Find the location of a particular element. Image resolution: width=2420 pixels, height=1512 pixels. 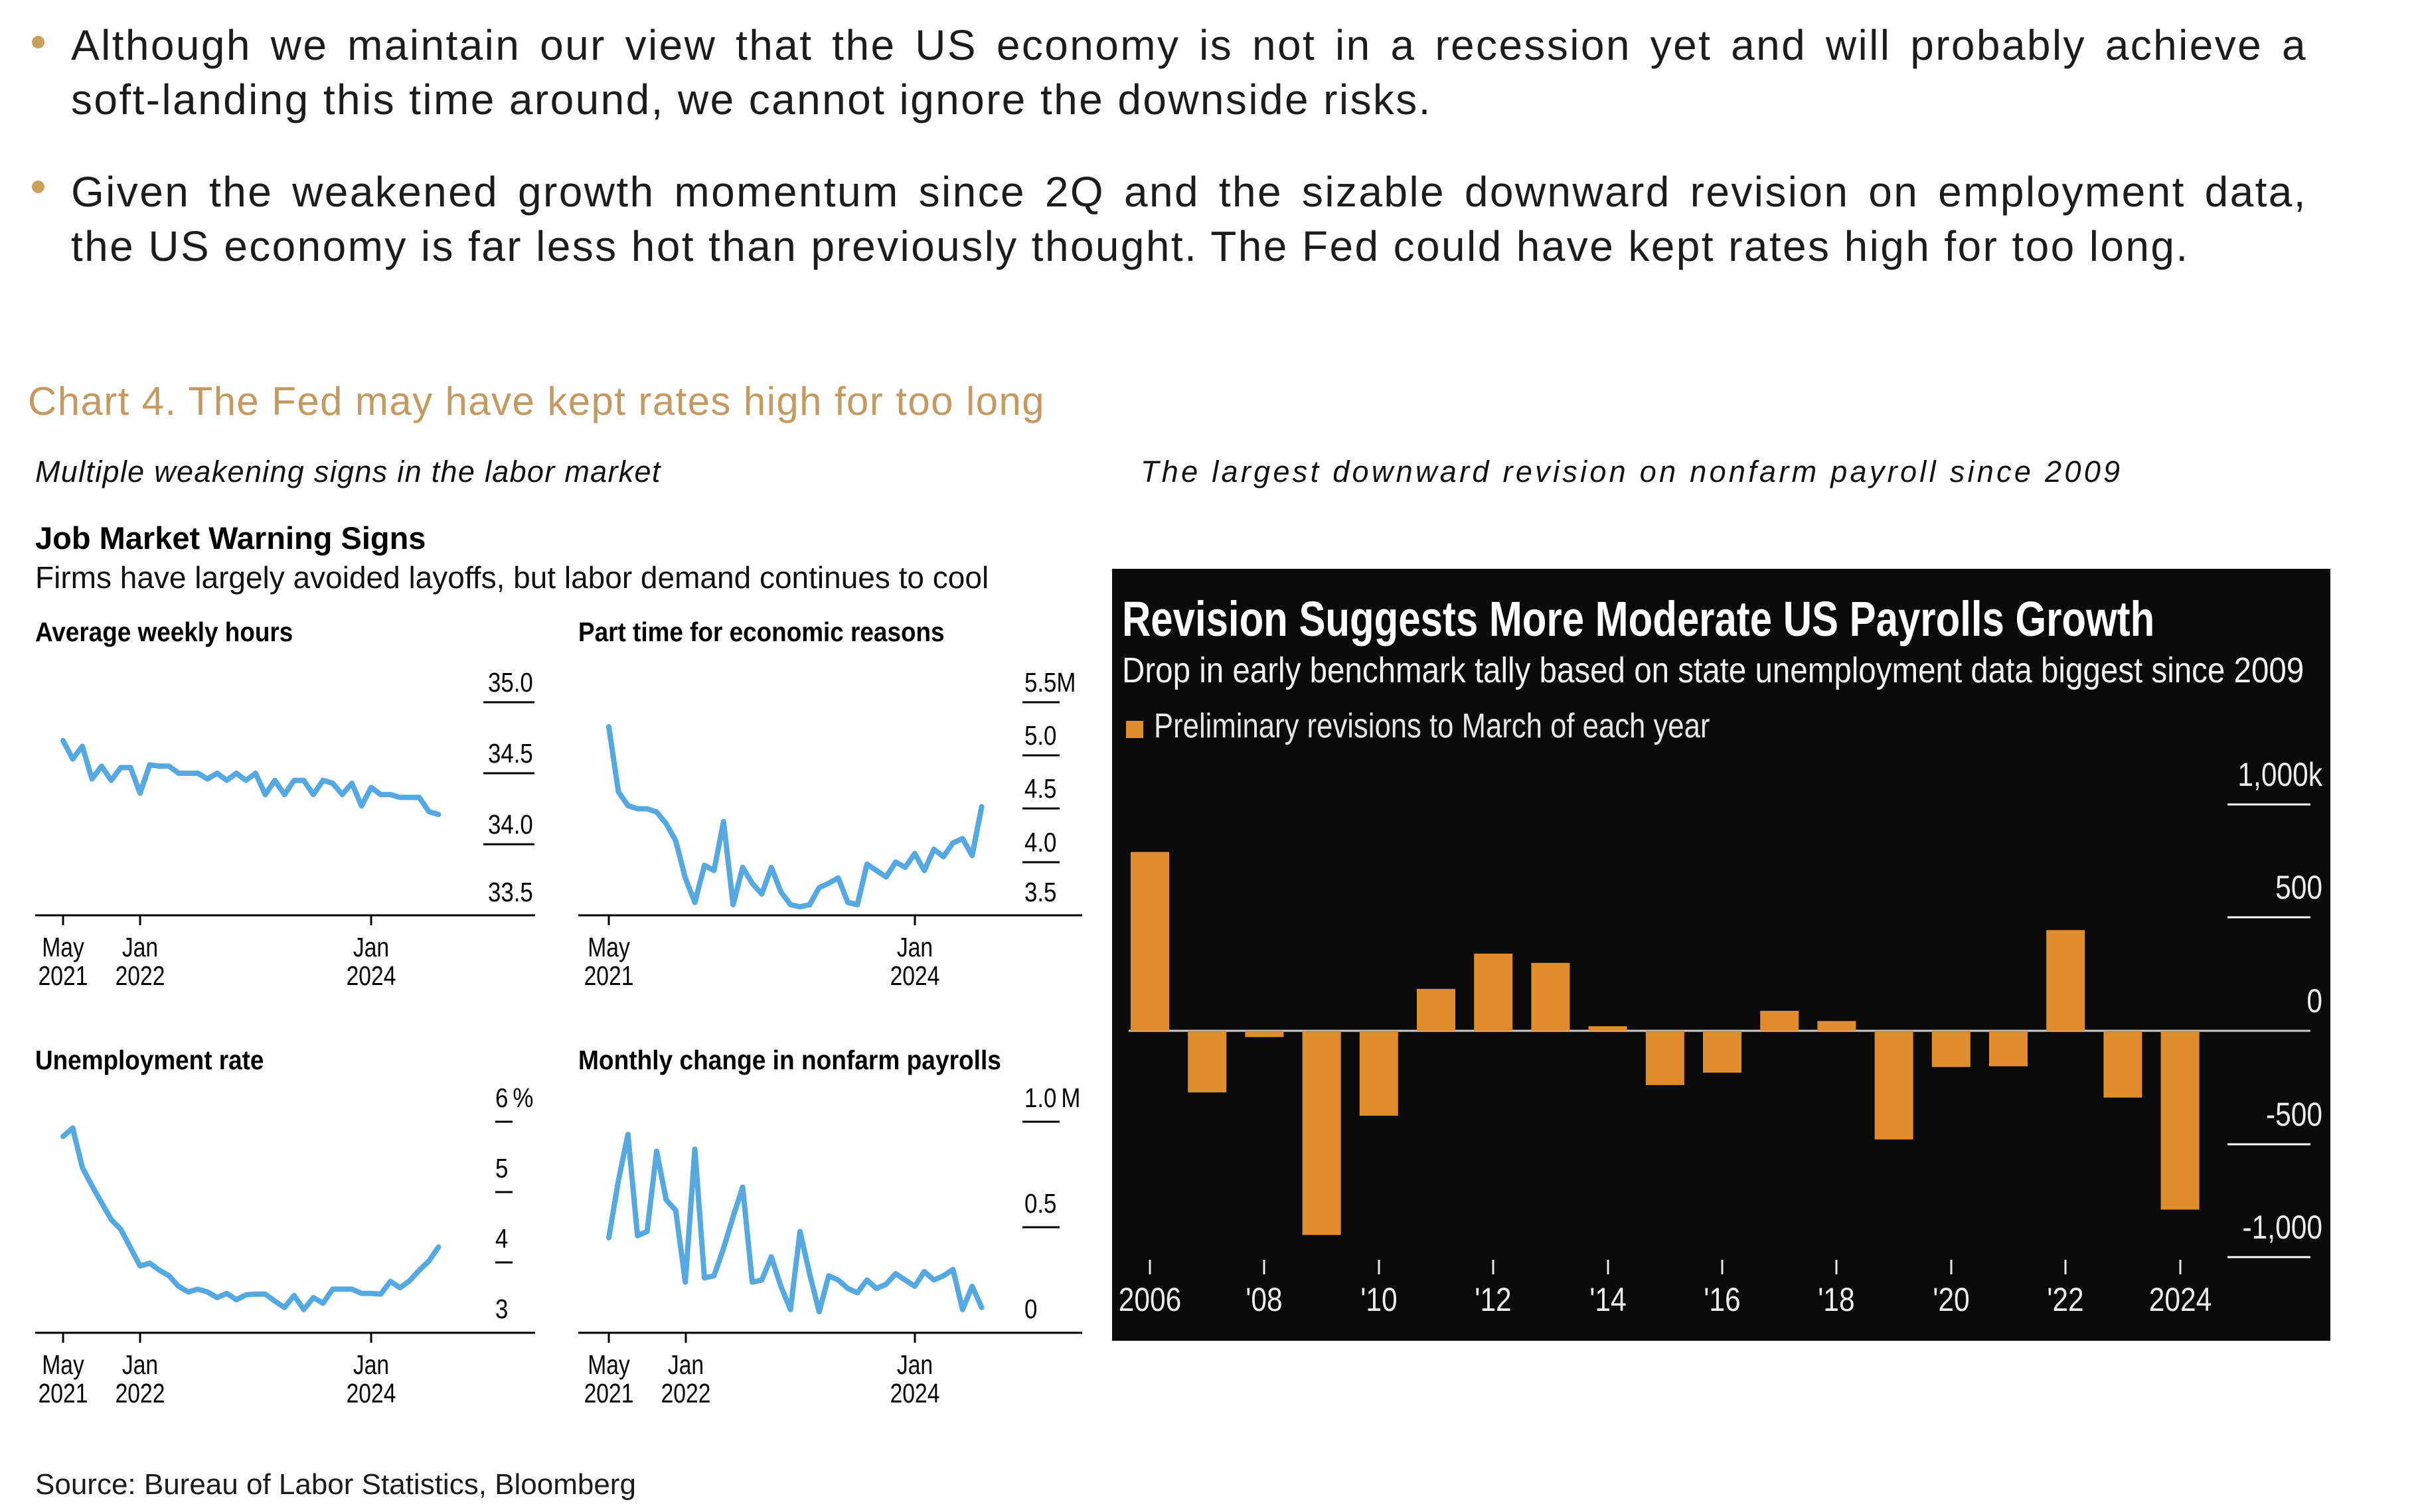

svg-text: 5.0 is located at coordinates (1040, 736).